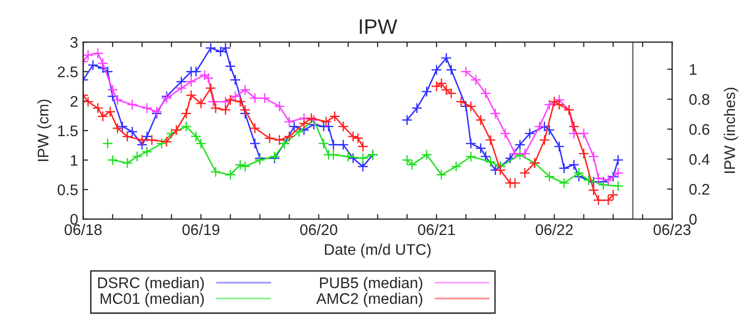 The height and width of the screenshot is (324, 756). What do you see at coordinates (369, 300) in the screenshot?
I see `legend-label: AMC2 (median)` at bounding box center [369, 300].